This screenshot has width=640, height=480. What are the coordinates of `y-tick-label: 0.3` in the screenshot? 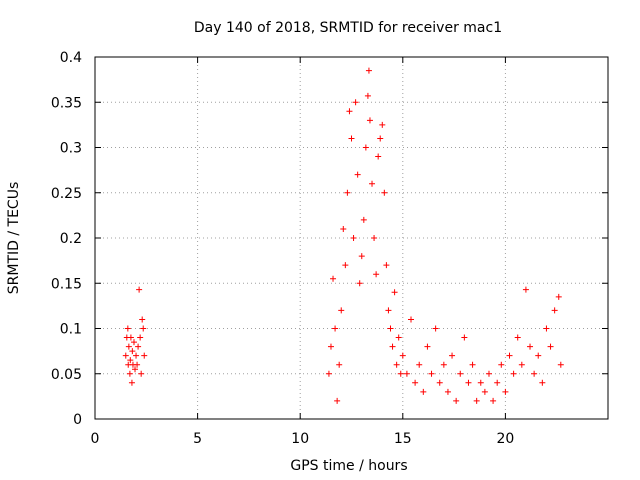 It's located at (71, 149).